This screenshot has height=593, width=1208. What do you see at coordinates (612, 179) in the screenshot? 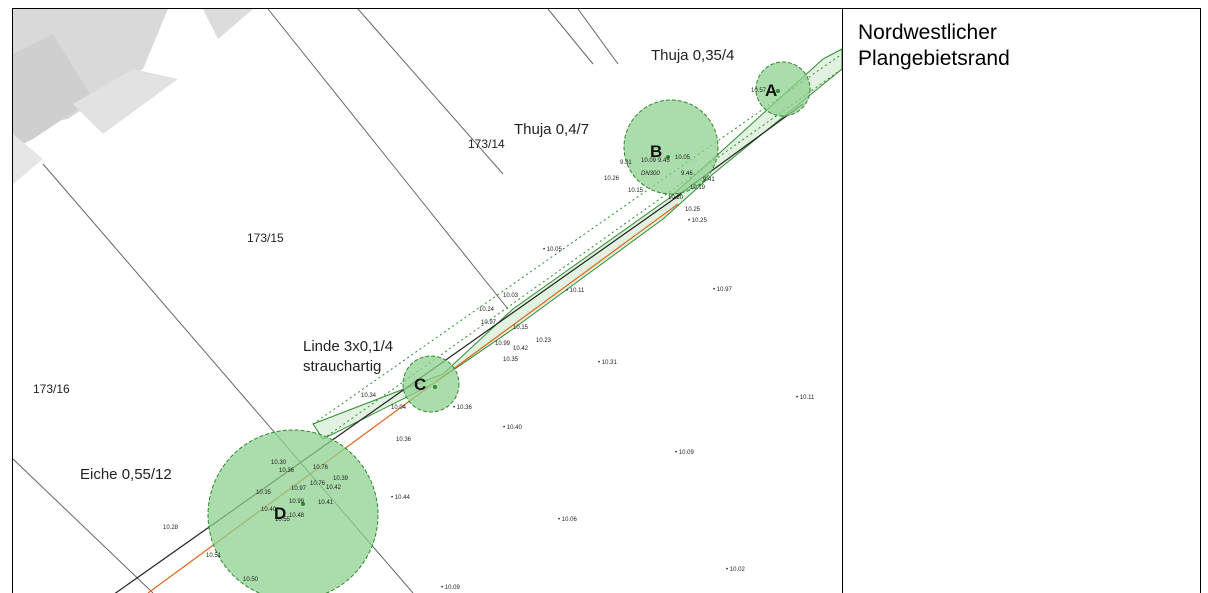
I see `cluster-b-label: 10.26` at bounding box center [612, 179].